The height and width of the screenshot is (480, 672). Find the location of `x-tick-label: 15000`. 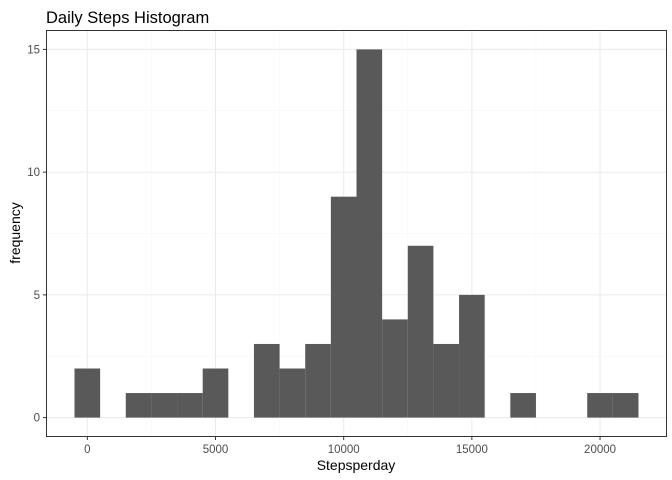

x-tick-label: 15000 is located at coordinates (472, 450).